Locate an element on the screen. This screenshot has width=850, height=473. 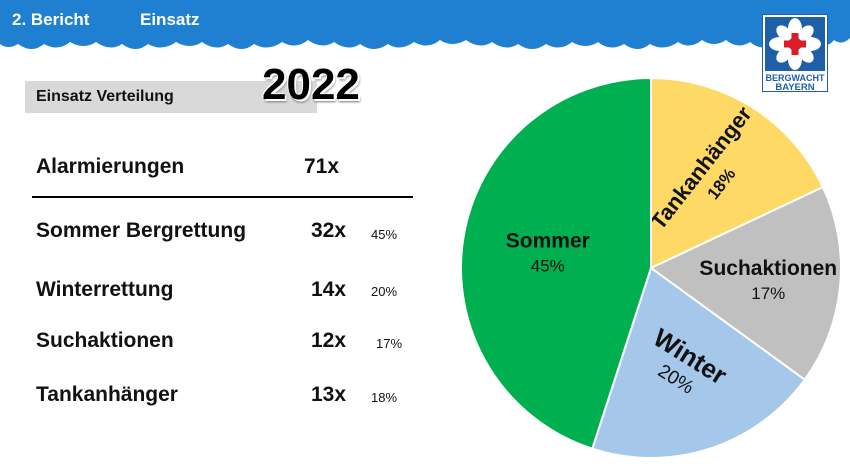
pie-label-group-sommer: Sommer 45% is located at coordinates (548, 253).